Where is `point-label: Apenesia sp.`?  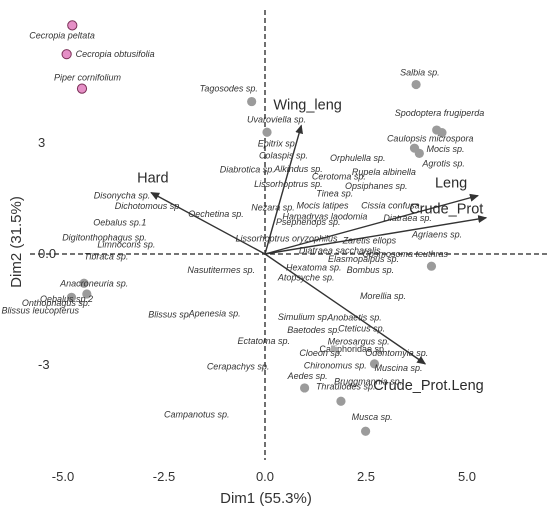
point-label: Apenesia sp. is located at coordinates (214, 314).